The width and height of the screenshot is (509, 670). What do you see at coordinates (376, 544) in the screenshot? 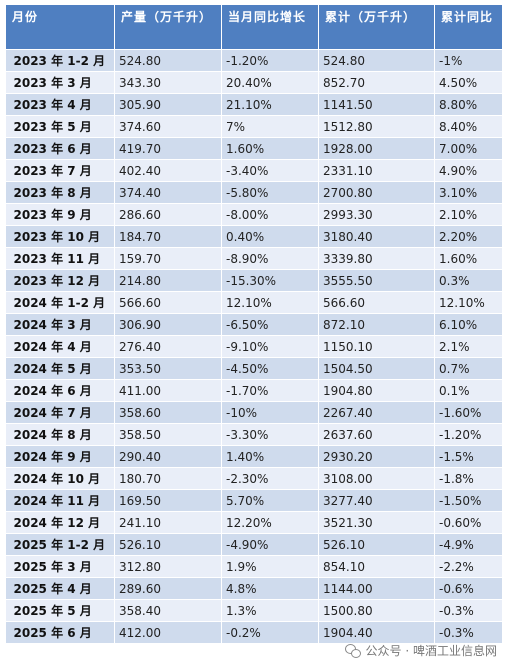
I see `cell-cumulative: 526.10` at bounding box center [376, 544].